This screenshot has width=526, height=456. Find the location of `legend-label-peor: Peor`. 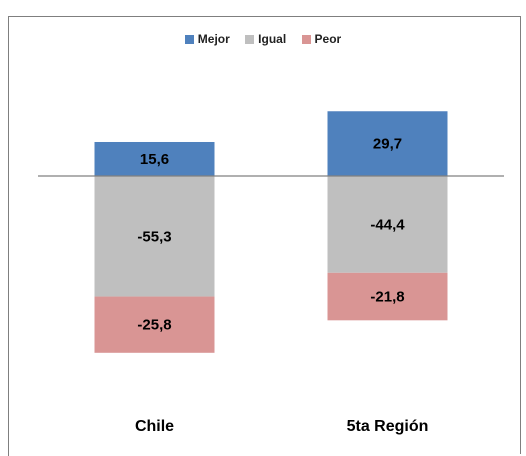

legend-label-peor: Peor is located at coordinates (328, 39).